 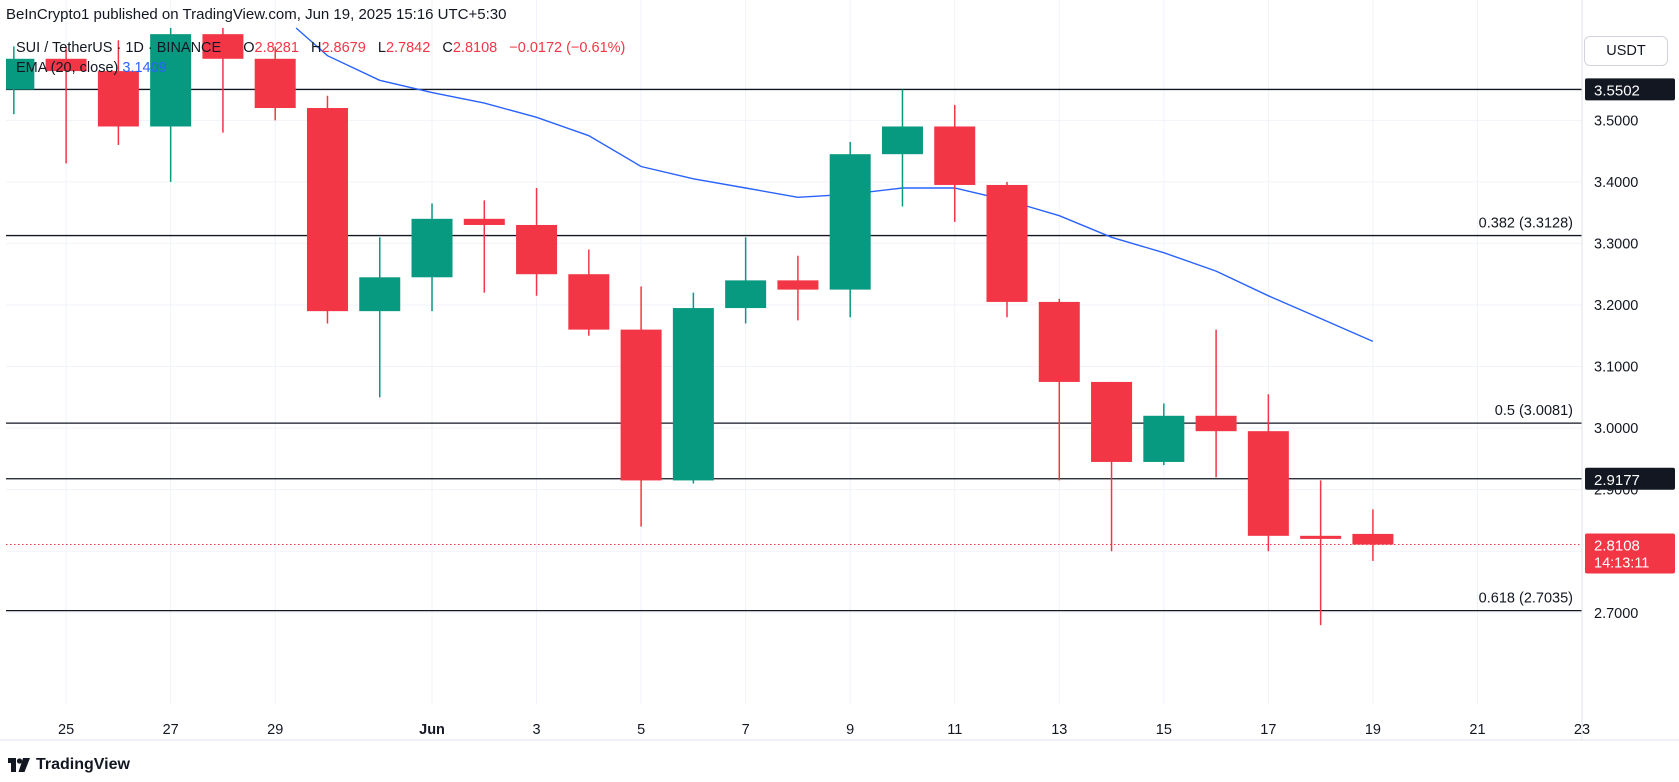 I want to click on x-tick-label: 11, so click(x=954, y=730).